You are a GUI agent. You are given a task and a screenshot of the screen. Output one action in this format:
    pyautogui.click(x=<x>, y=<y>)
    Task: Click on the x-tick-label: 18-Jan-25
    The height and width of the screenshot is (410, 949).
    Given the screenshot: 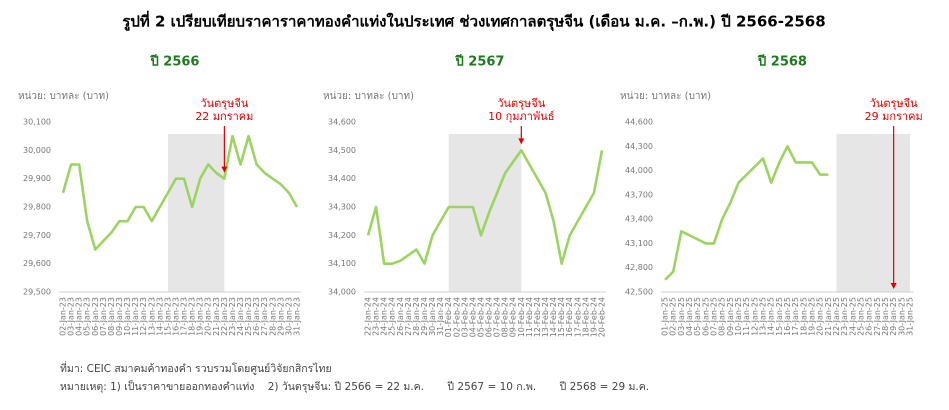 What is the action you would take?
    pyautogui.click(x=803, y=316)
    